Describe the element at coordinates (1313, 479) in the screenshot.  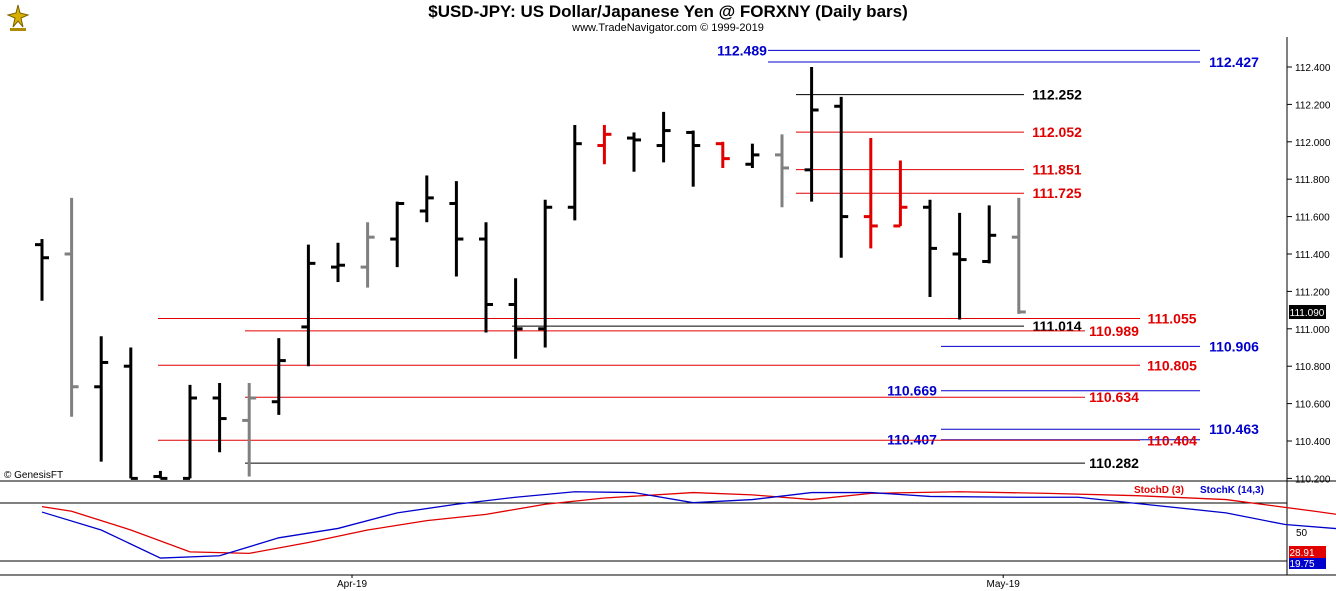
I see `price-tick-label: 110.200` at that location.